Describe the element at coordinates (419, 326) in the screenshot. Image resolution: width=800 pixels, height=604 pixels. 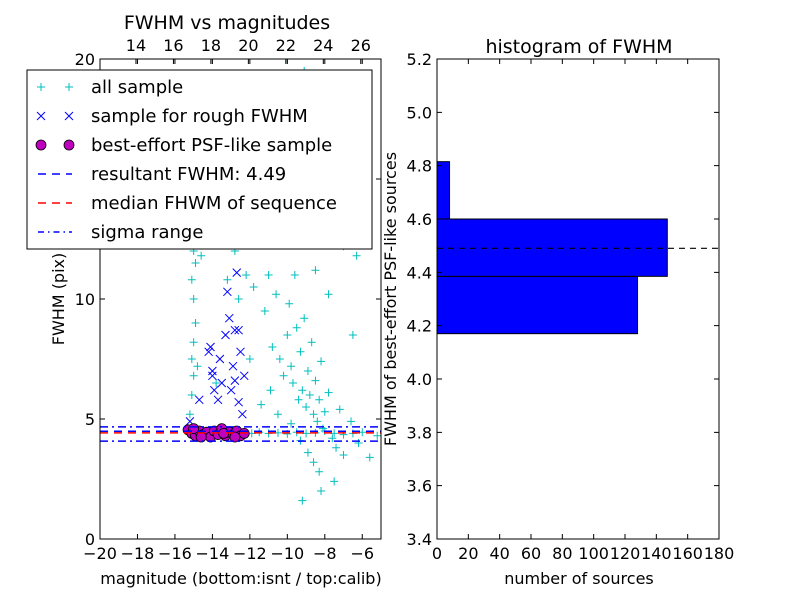
I see `y-tick-label: 4.2` at that location.